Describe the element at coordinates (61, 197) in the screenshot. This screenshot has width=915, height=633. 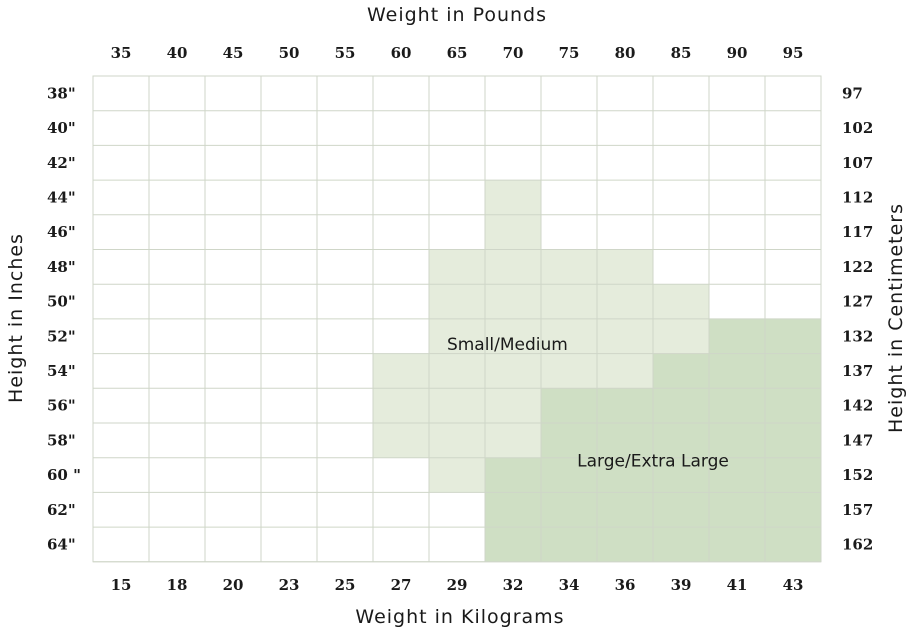
I see `inches-tick-label: 44"` at that location.